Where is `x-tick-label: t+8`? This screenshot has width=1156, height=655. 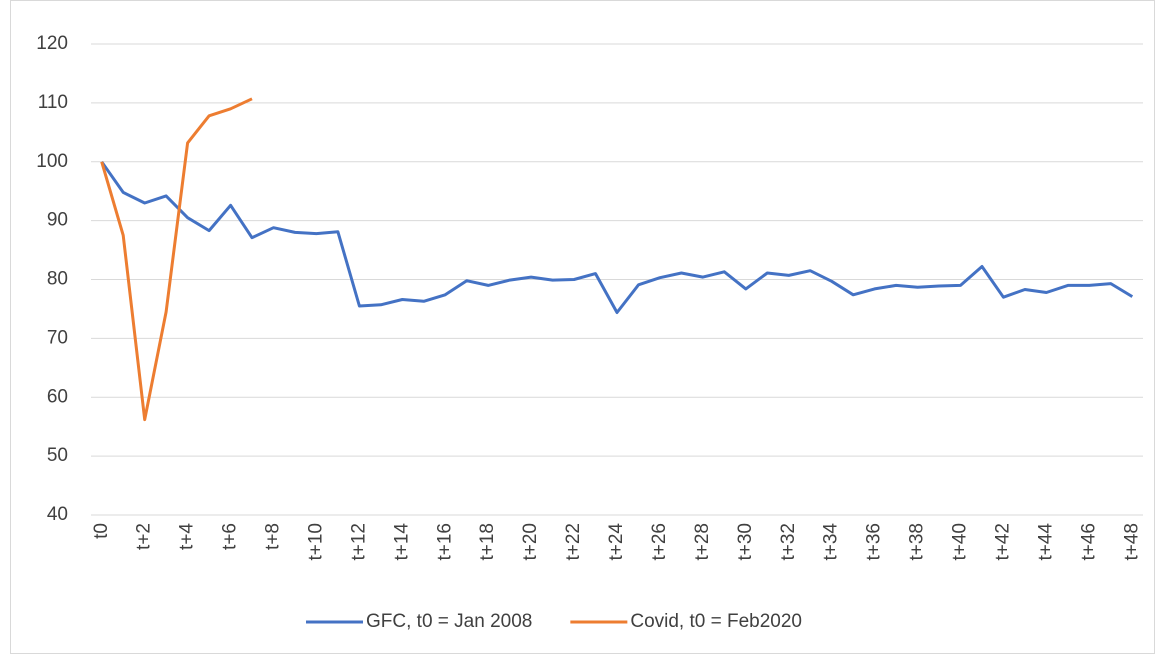 x-tick-label: t+8 is located at coordinates (273, 536).